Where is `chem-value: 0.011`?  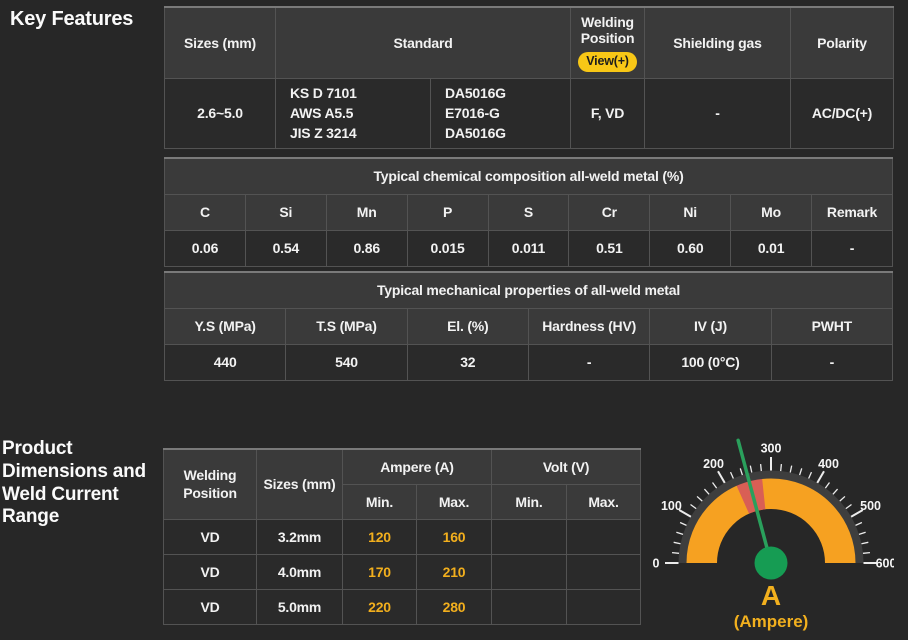 chem-value: 0.011 is located at coordinates (528, 248).